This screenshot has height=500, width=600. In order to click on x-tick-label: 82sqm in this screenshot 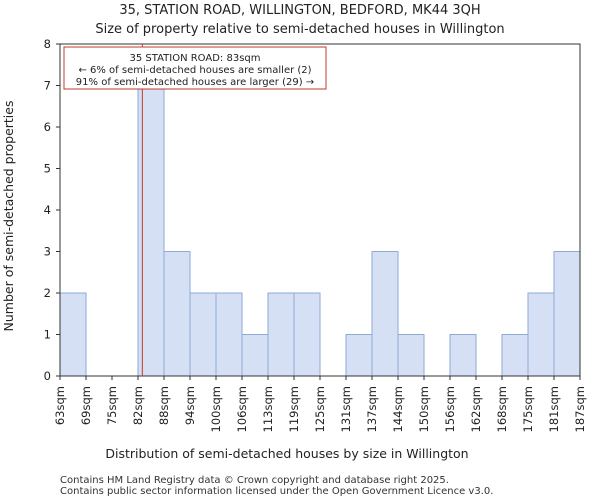, I will do `click(138, 405)`.